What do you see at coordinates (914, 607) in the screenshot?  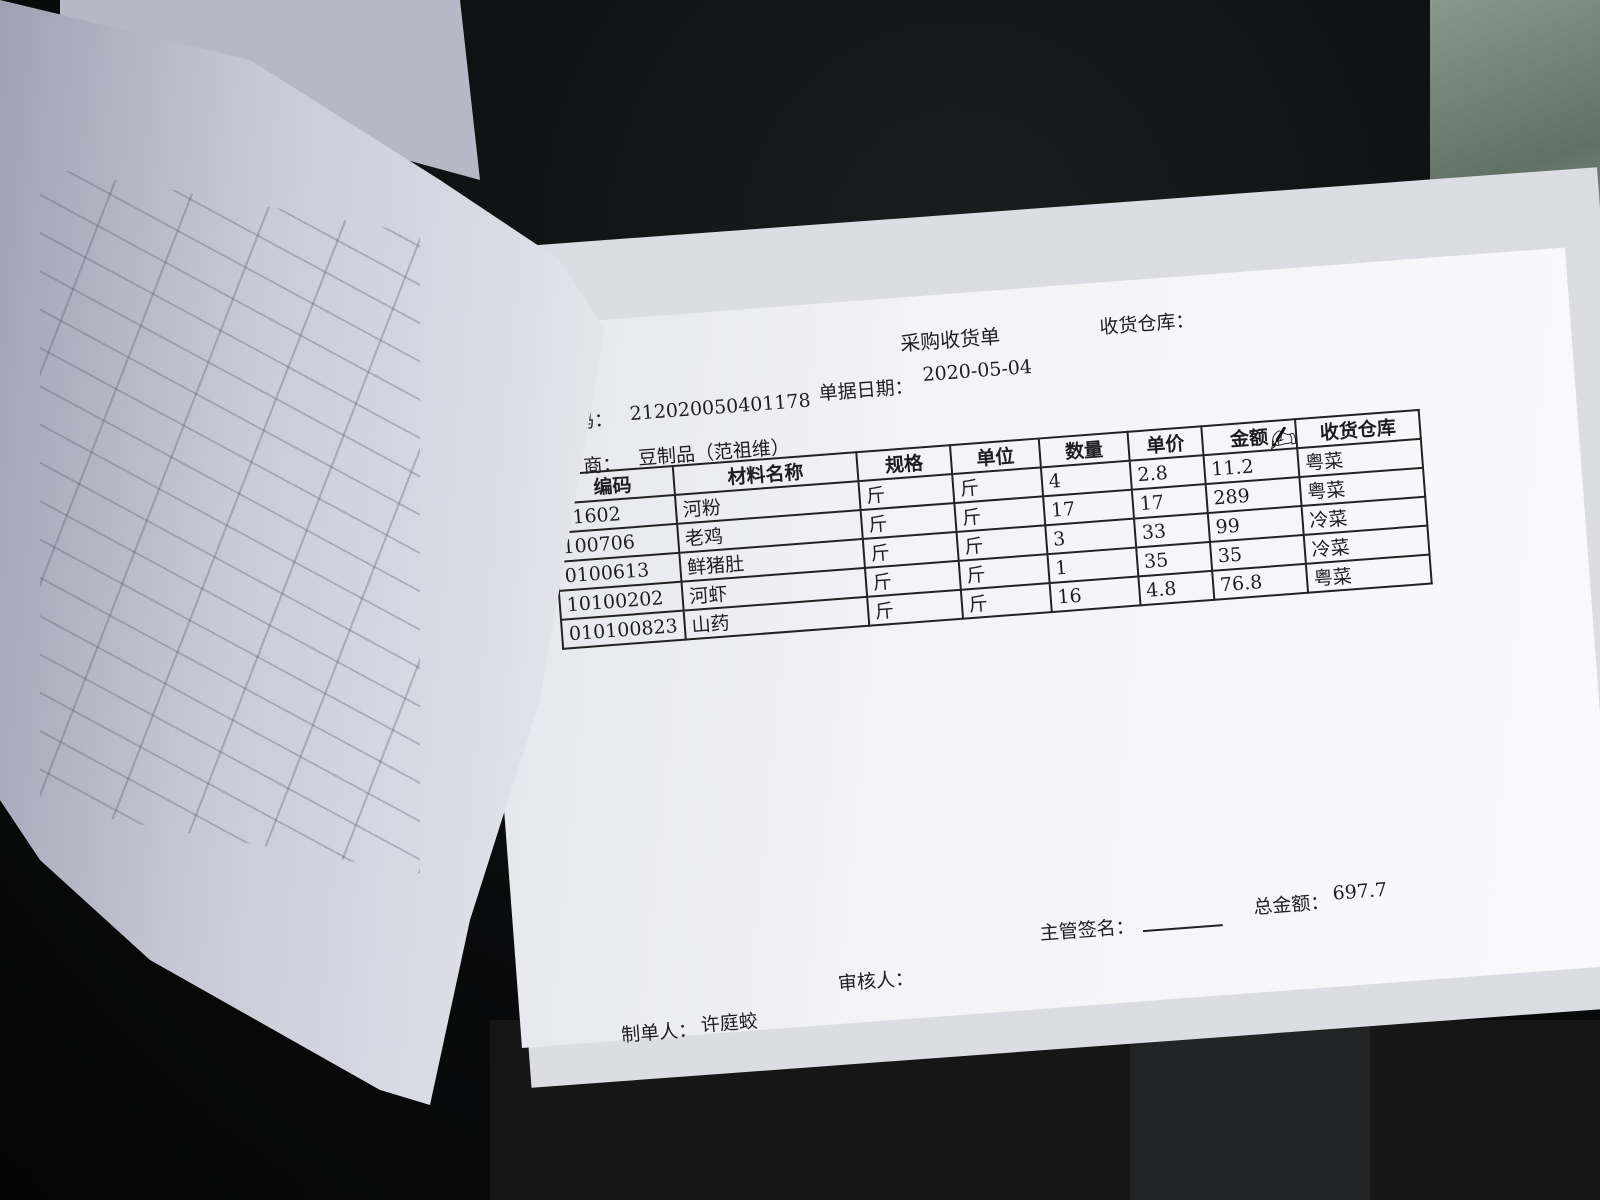 I see `cell-spec: 斤` at bounding box center [914, 607].